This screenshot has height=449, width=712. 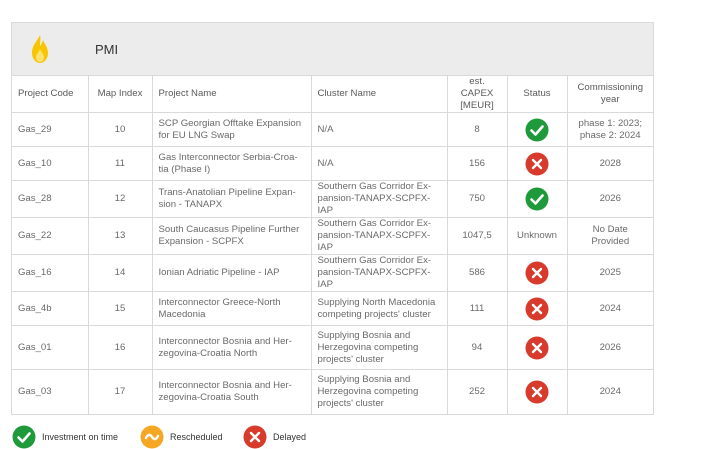 I want to click on cell-commissioning-year: 2025, so click(x=610, y=273).